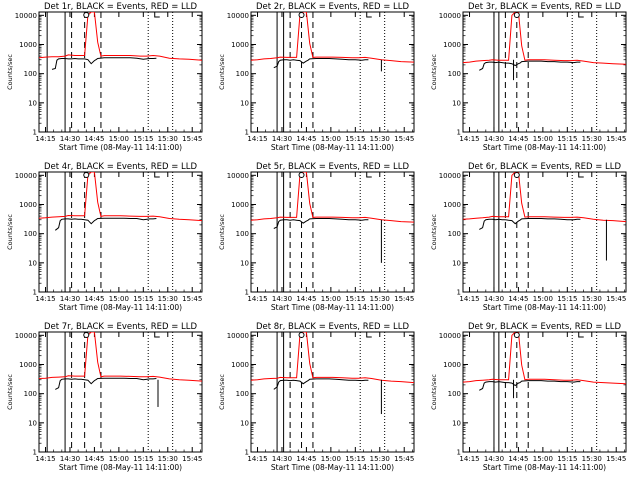 The image size is (640, 480). I want to click on panel-title: Det 6r, BLACK = Events, RED = LLD, so click(545, 167).